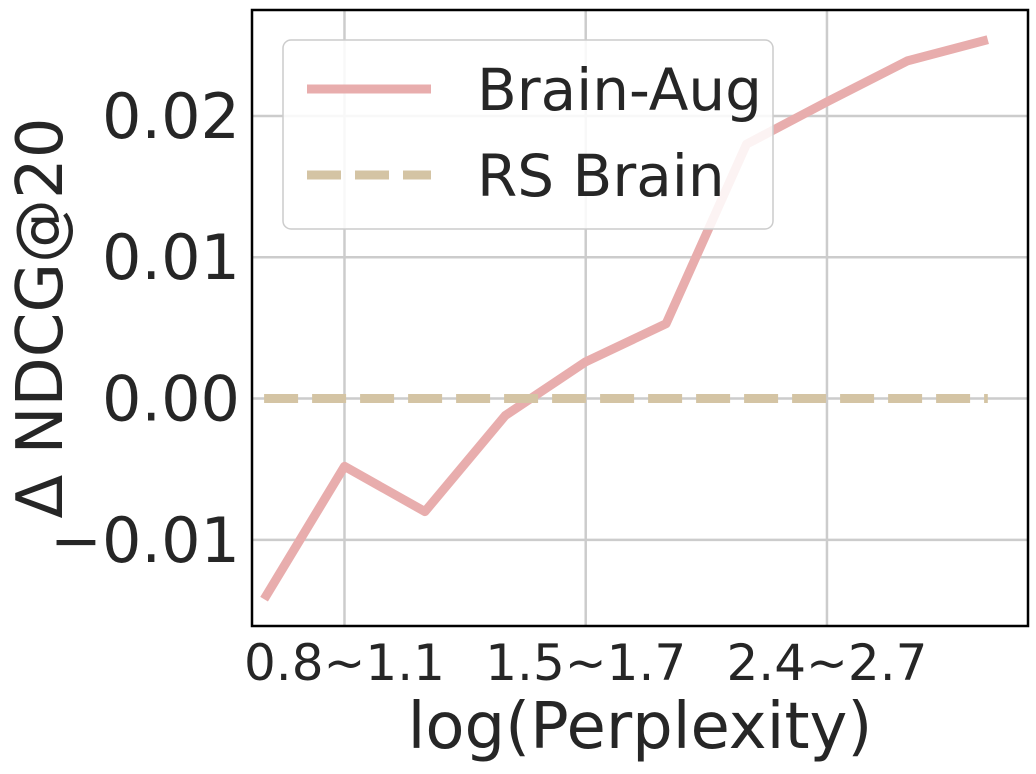 Image resolution: width=1036 pixels, height=774 pixels. What do you see at coordinates (344, 663) in the screenshot?
I see `x-tick-label: 0.8~1.1` at bounding box center [344, 663].